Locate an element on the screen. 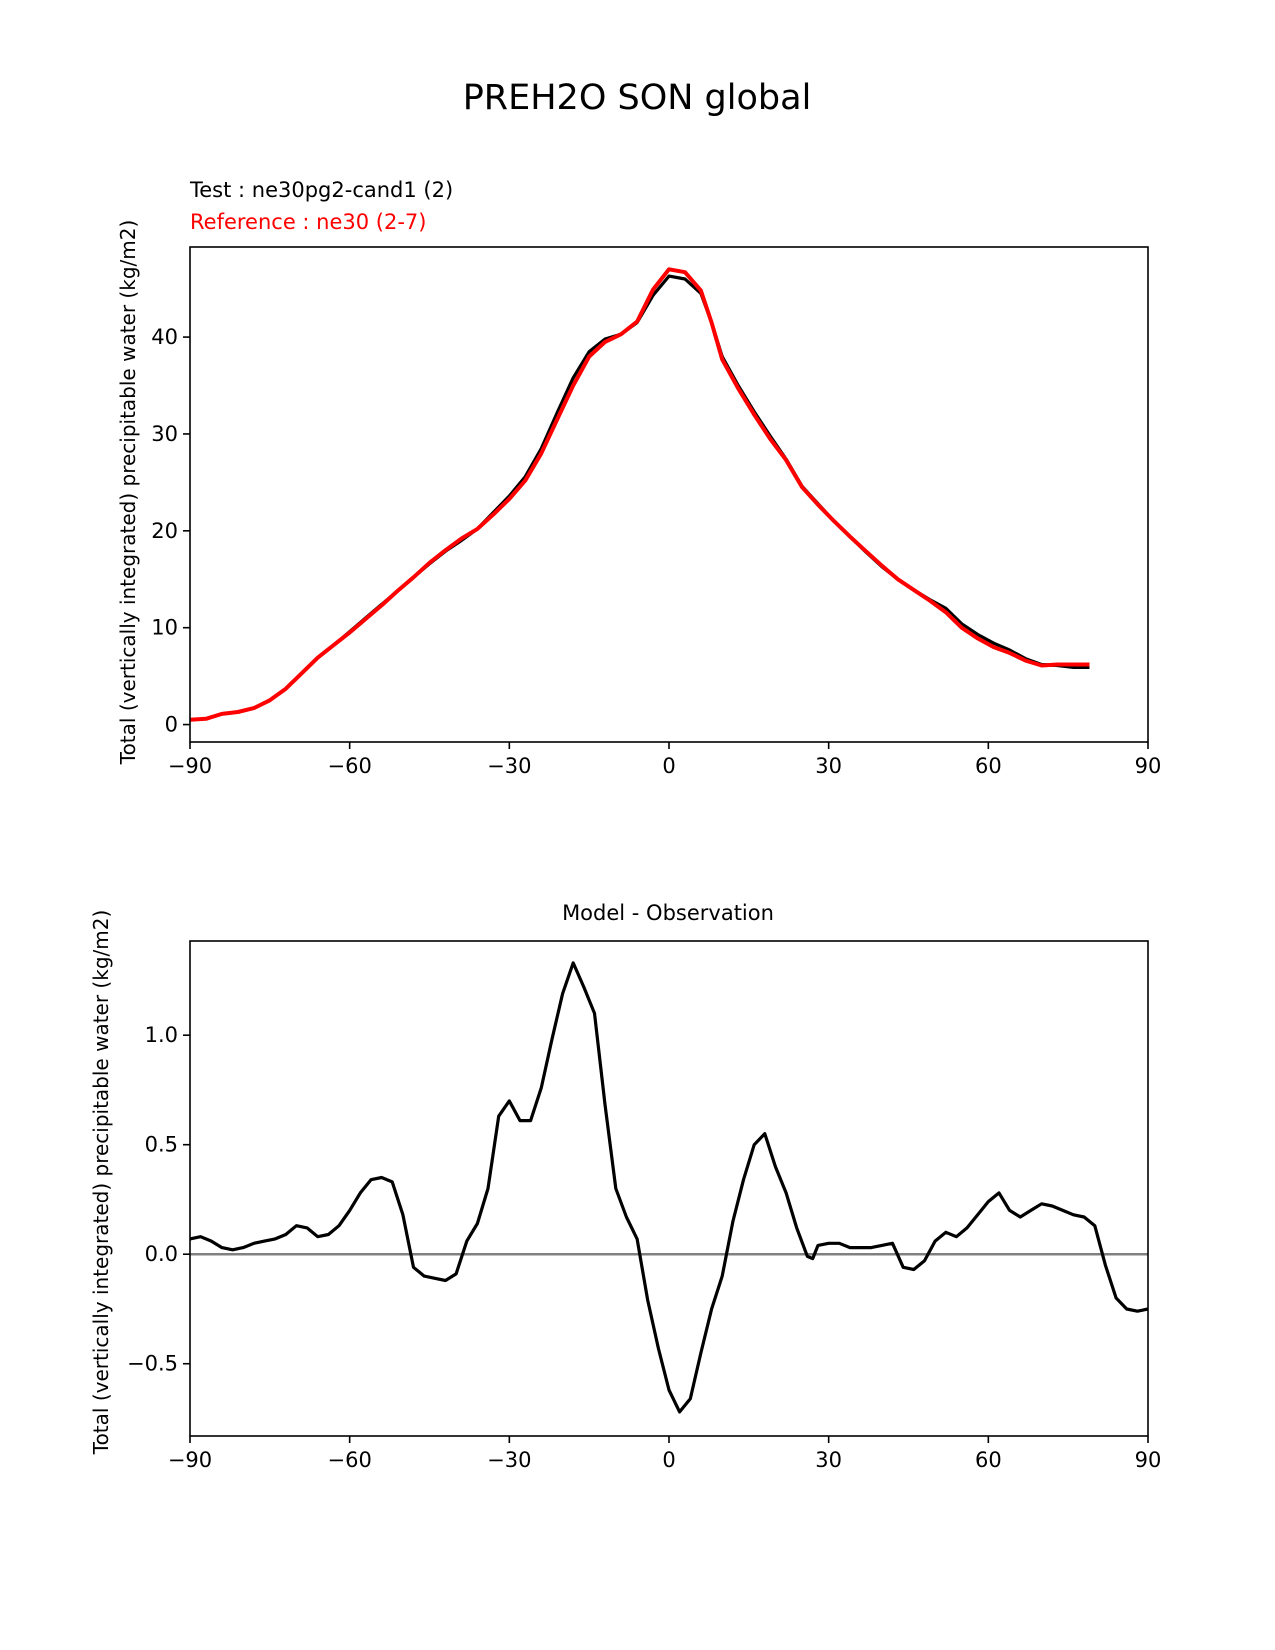  test-label: Test : ne30pg2-cand1 (2) is located at coordinates (321, 190).